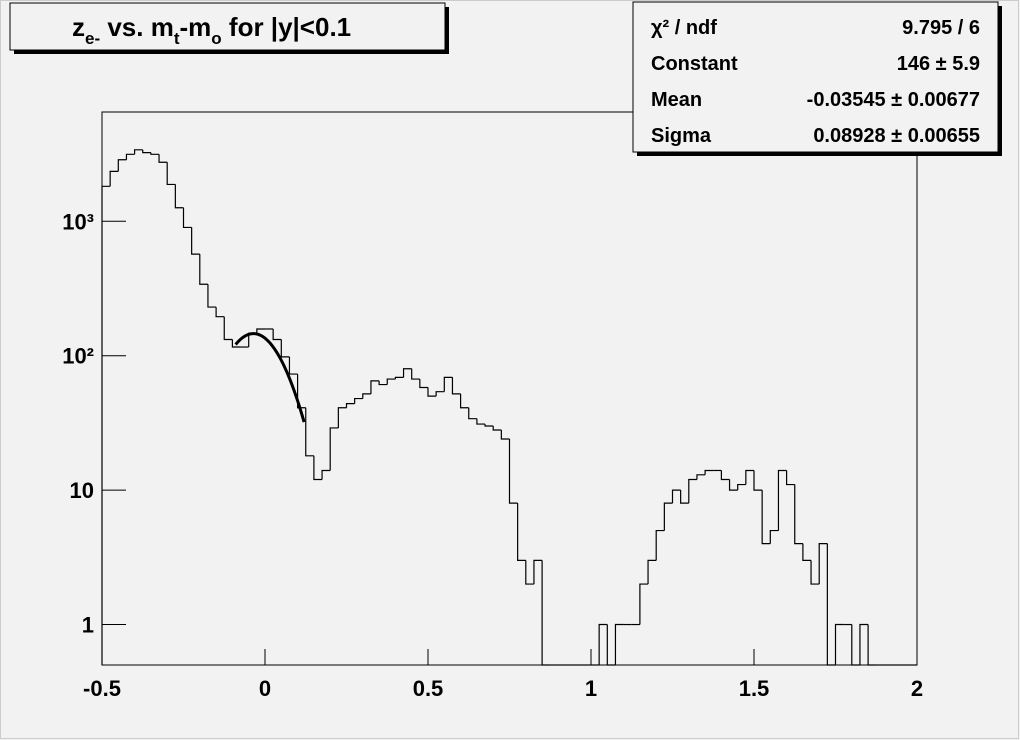 The height and width of the screenshot is (740, 1020). Describe the element at coordinates (428, 688) in the screenshot. I see `x-tick-label: 0.5` at that location.